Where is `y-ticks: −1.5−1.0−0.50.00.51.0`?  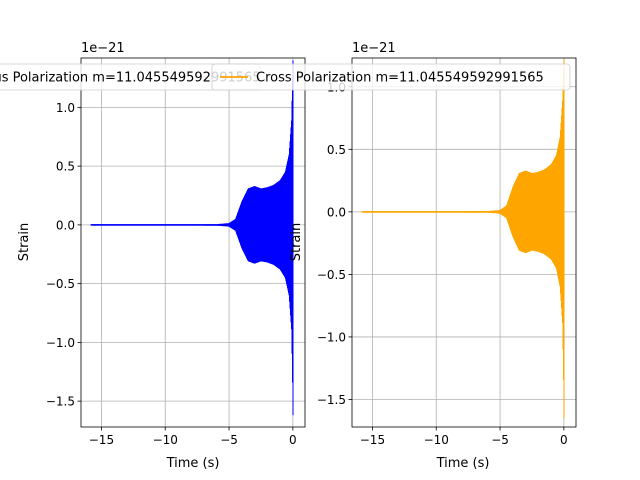
y-ticks: −1.5−1.0−0.50.00.51.0 is located at coordinates (334, 243).